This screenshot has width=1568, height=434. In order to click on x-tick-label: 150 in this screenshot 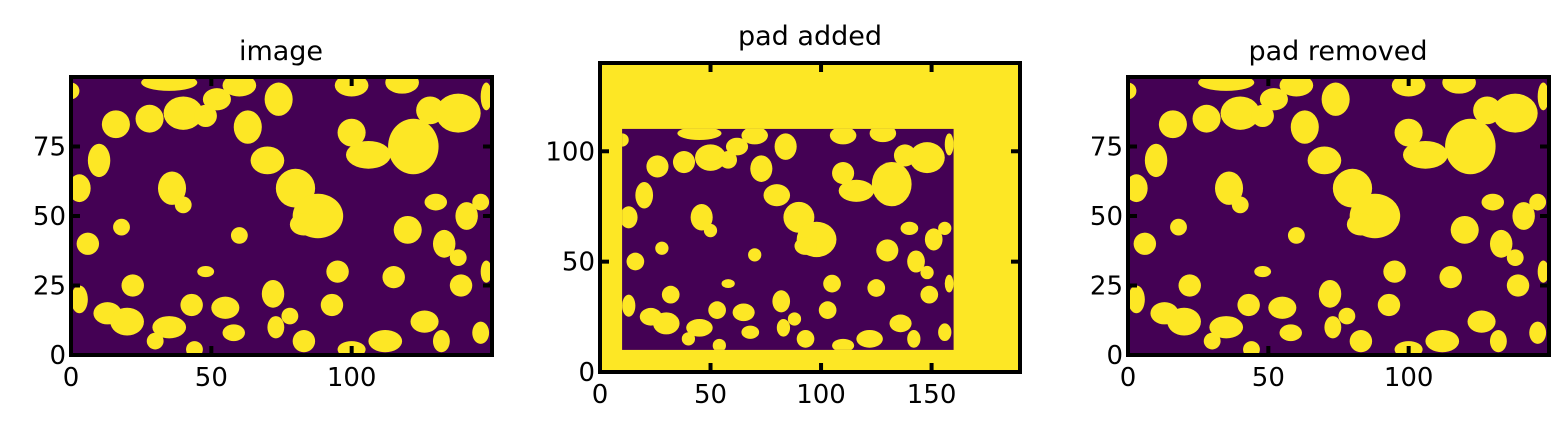, I will do `click(932, 395)`.